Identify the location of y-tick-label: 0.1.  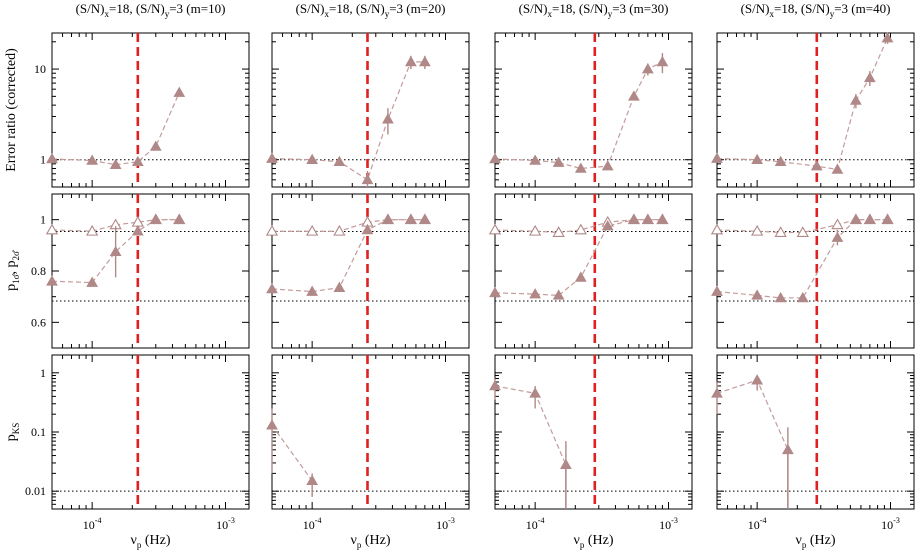
(38, 432).